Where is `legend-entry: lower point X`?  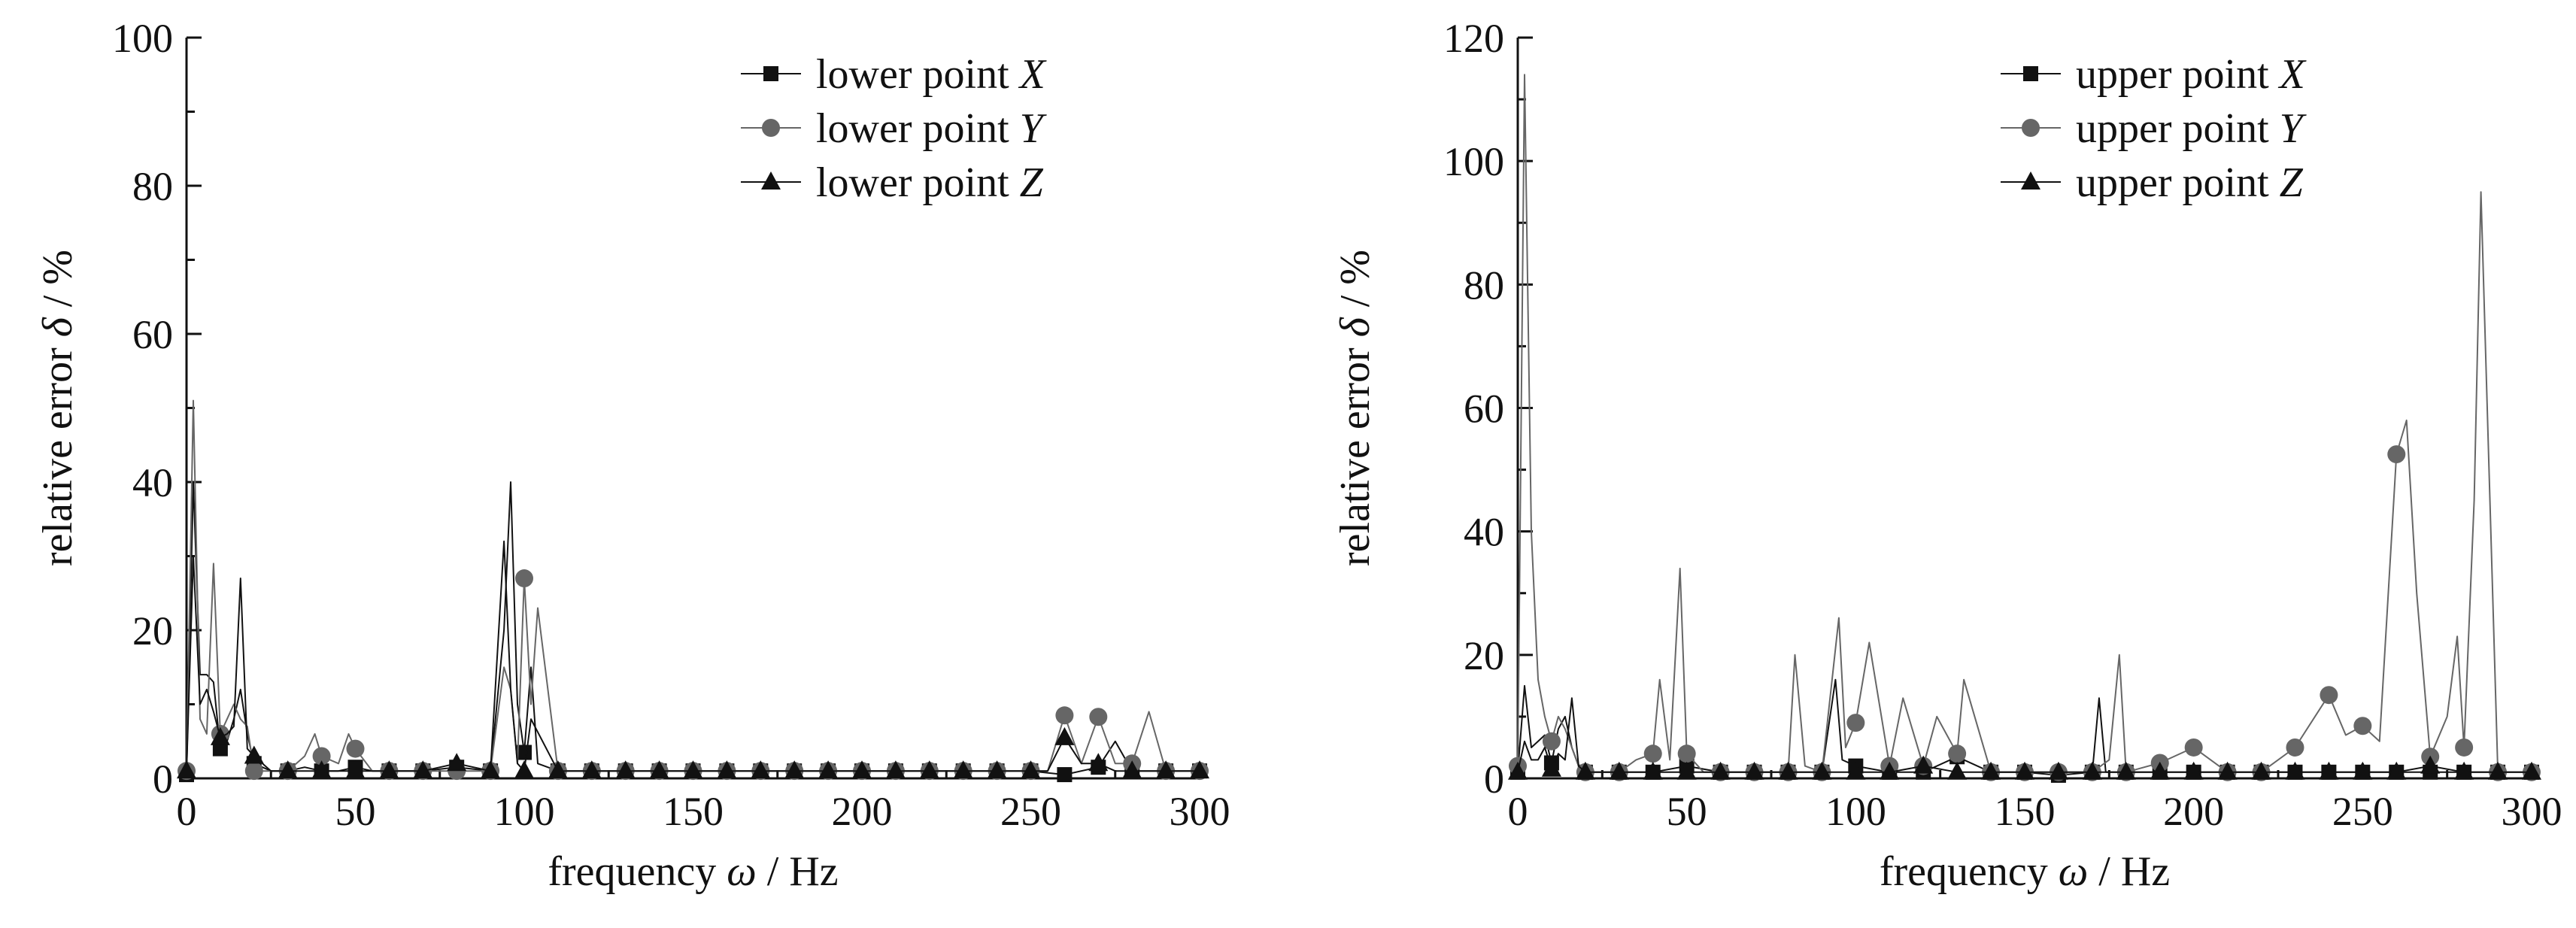
legend-entry: lower point X is located at coordinates (932, 74).